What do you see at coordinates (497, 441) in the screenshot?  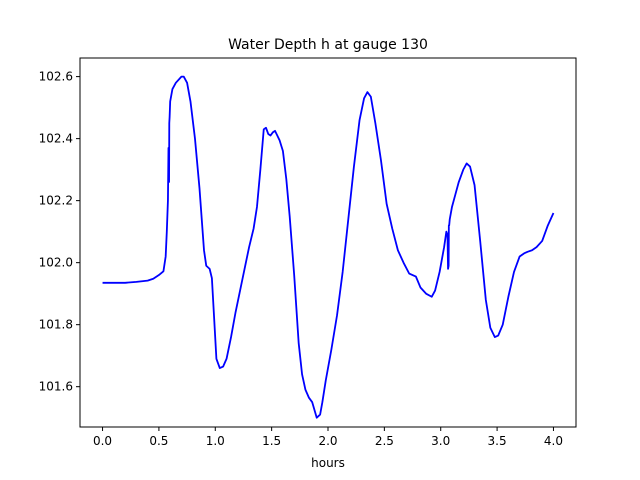 I see `x-tick-label: 3.5` at bounding box center [497, 441].